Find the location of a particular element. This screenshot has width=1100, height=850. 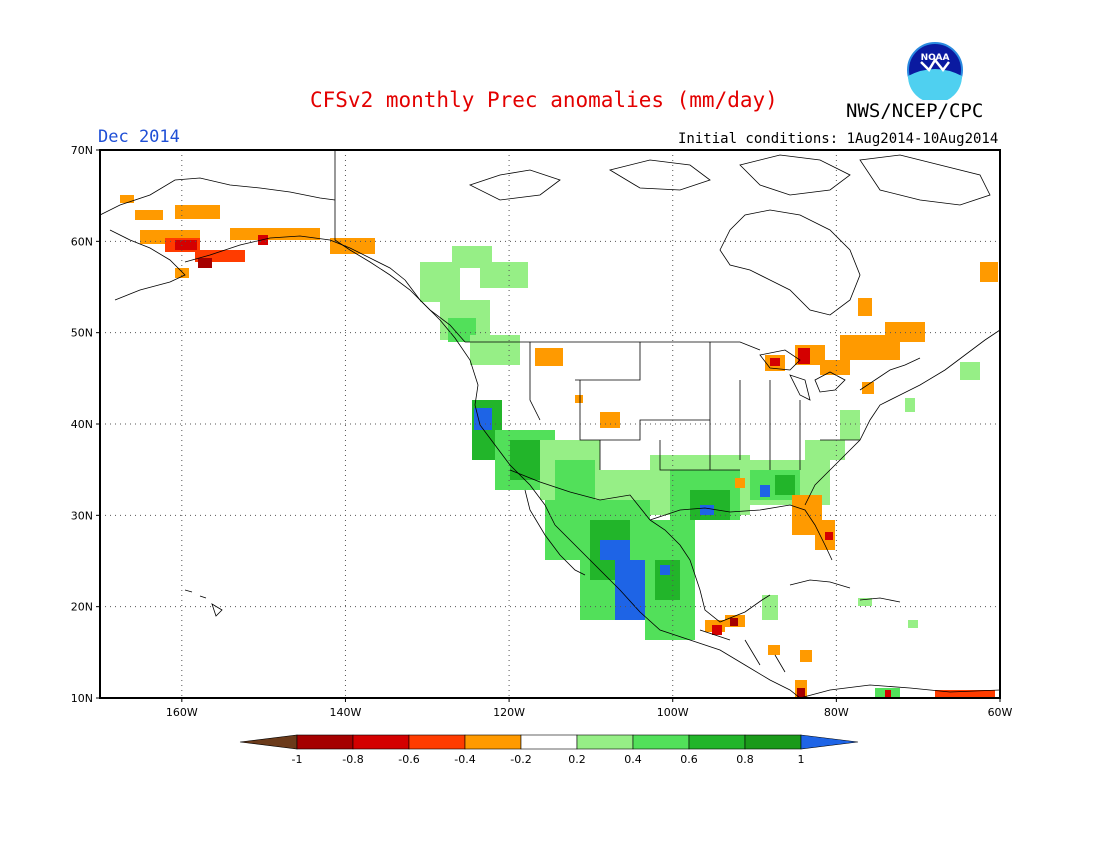

noaa-logo: NOAA is located at coordinates (935, 72).